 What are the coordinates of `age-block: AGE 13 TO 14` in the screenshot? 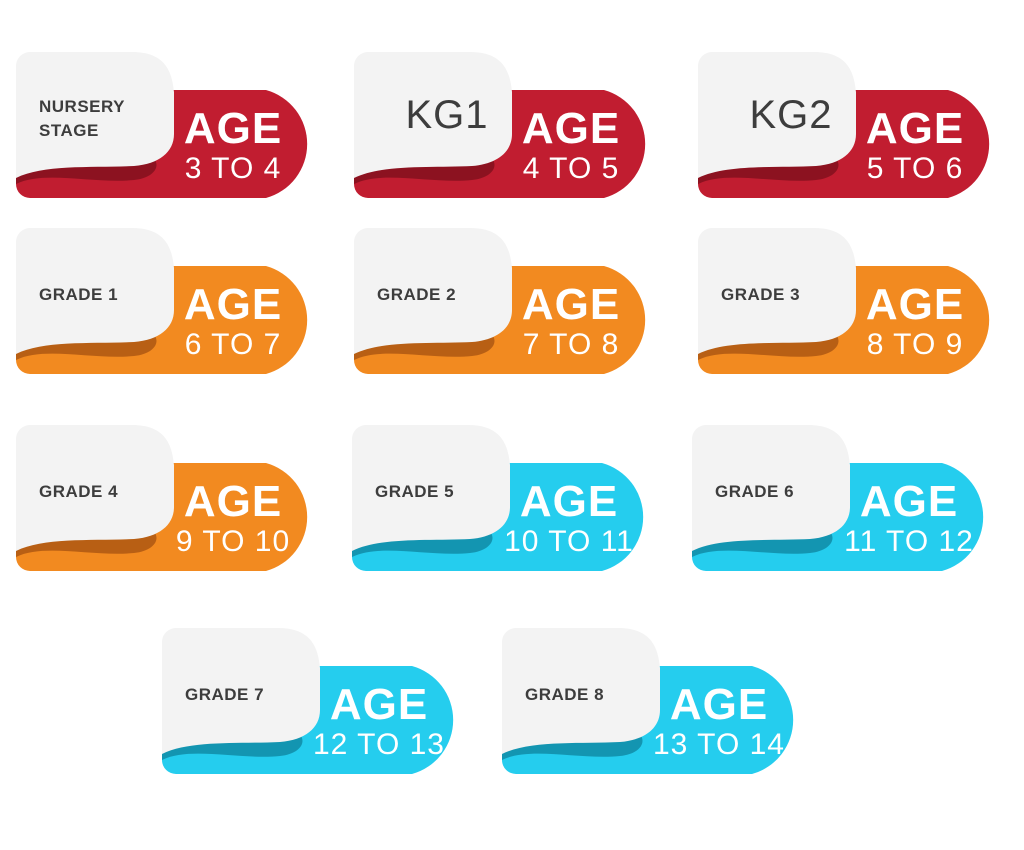 It's located at (719, 723).